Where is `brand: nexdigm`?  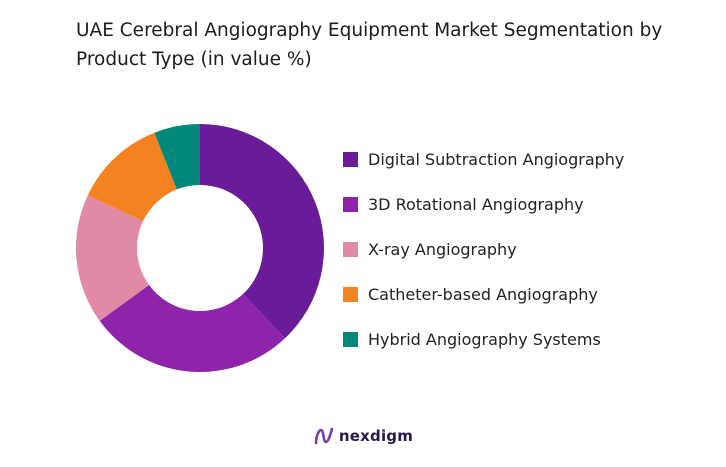
brand: nexdigm is located at coordinates (363, 436).